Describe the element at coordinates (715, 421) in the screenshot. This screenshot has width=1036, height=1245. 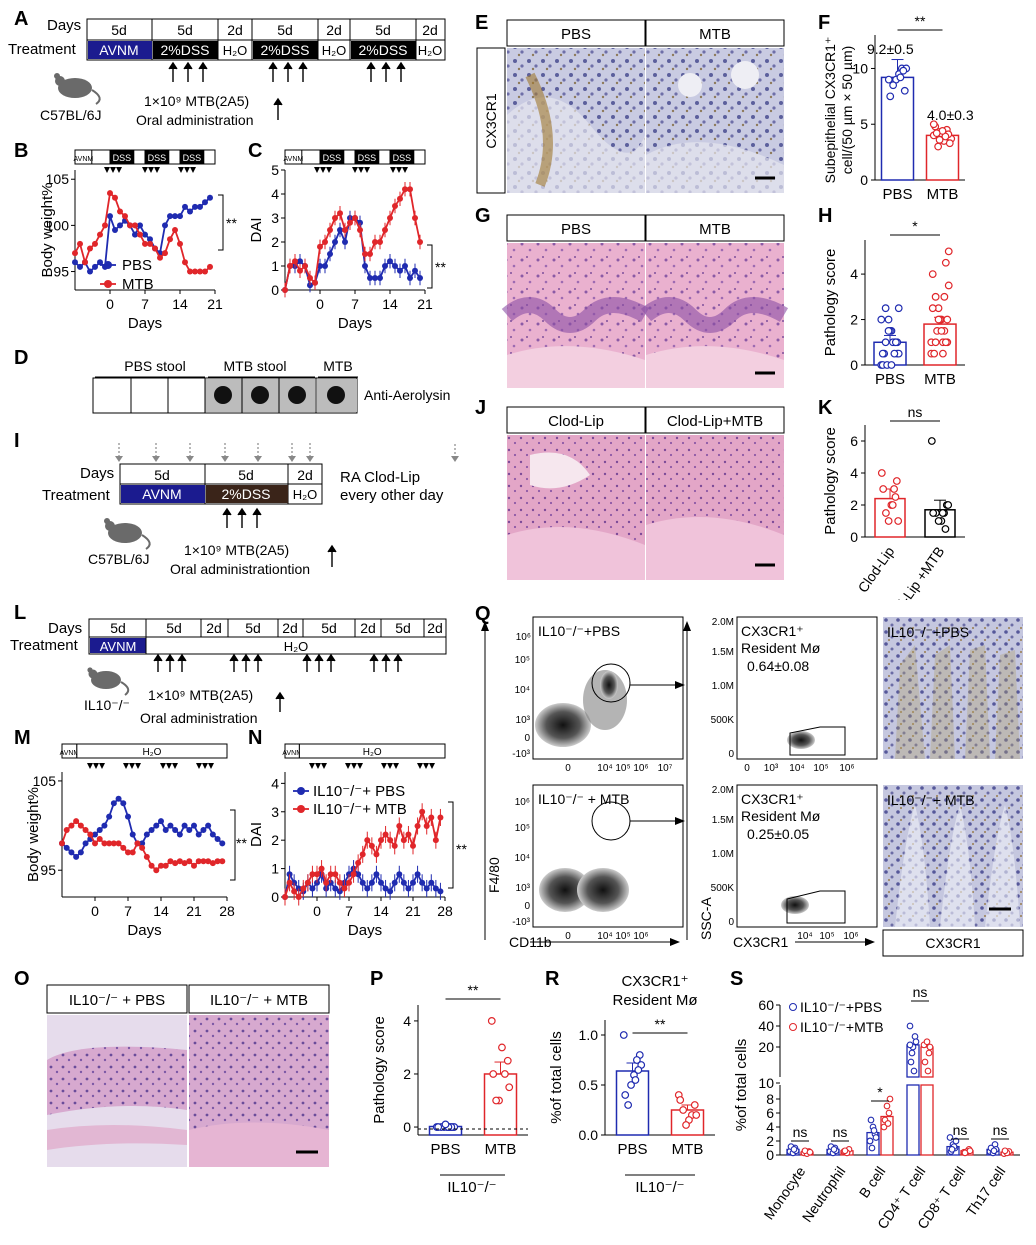
I see `j-group-1: Clod-Lip+MTB` at that location.